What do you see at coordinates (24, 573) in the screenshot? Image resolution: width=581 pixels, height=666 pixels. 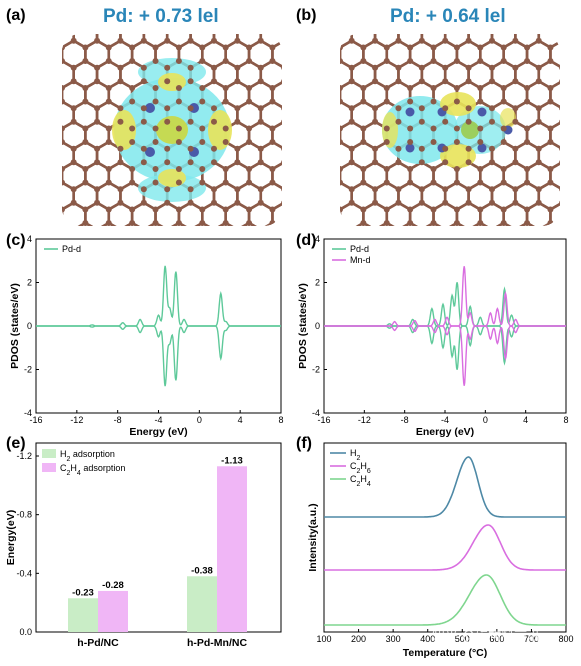 I see `y-tick-label: -0.4` at bounding box center [24, 573].